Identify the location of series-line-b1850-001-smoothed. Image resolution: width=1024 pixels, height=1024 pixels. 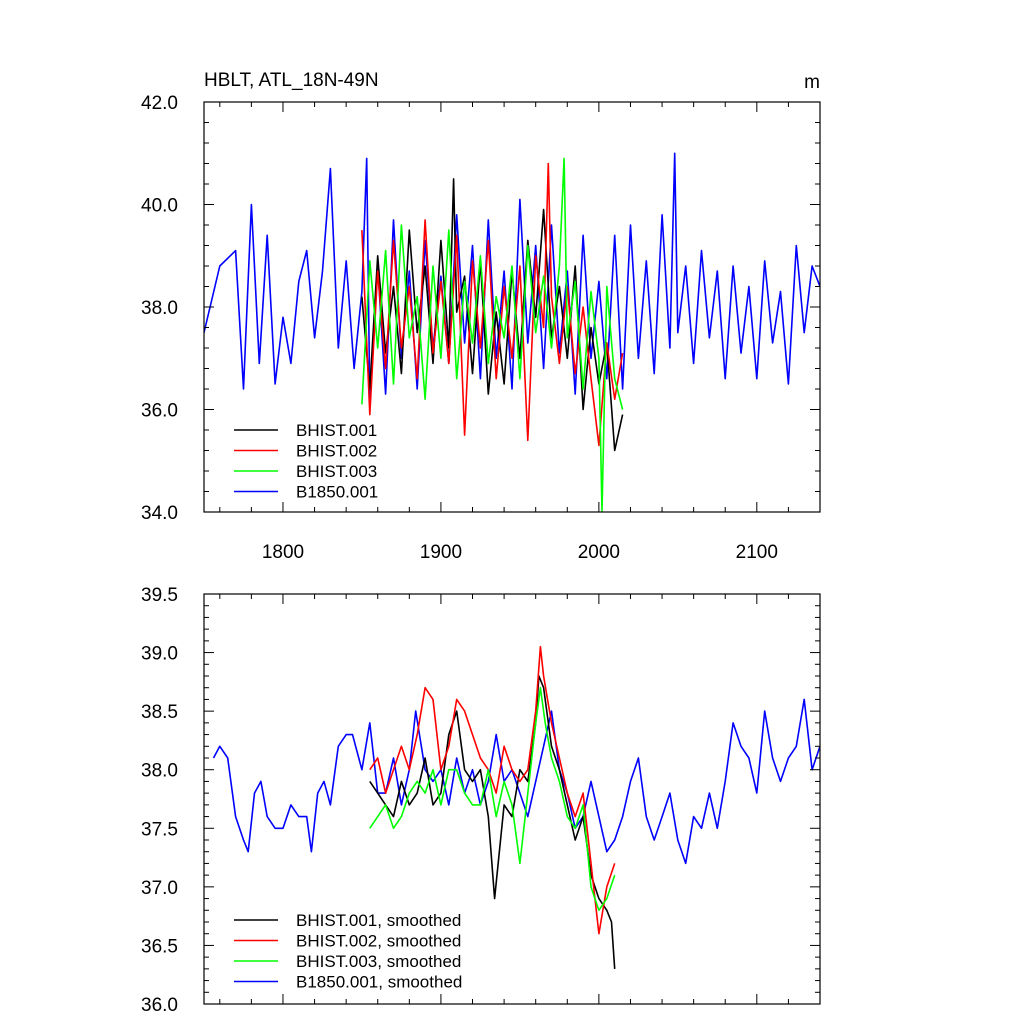
(516, 781).